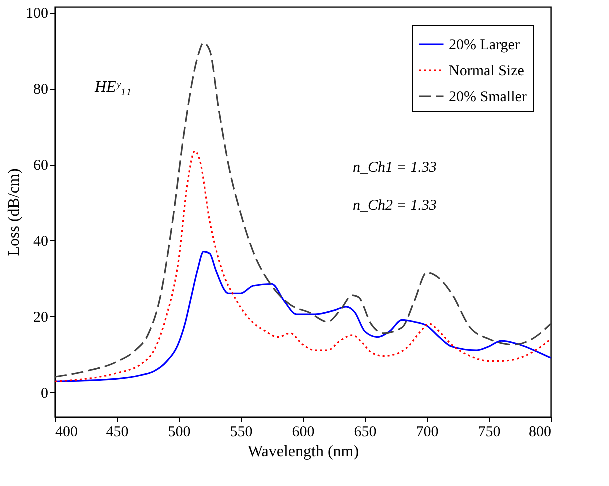  I want to click on y-tick-label: 20, so click(41, 318).